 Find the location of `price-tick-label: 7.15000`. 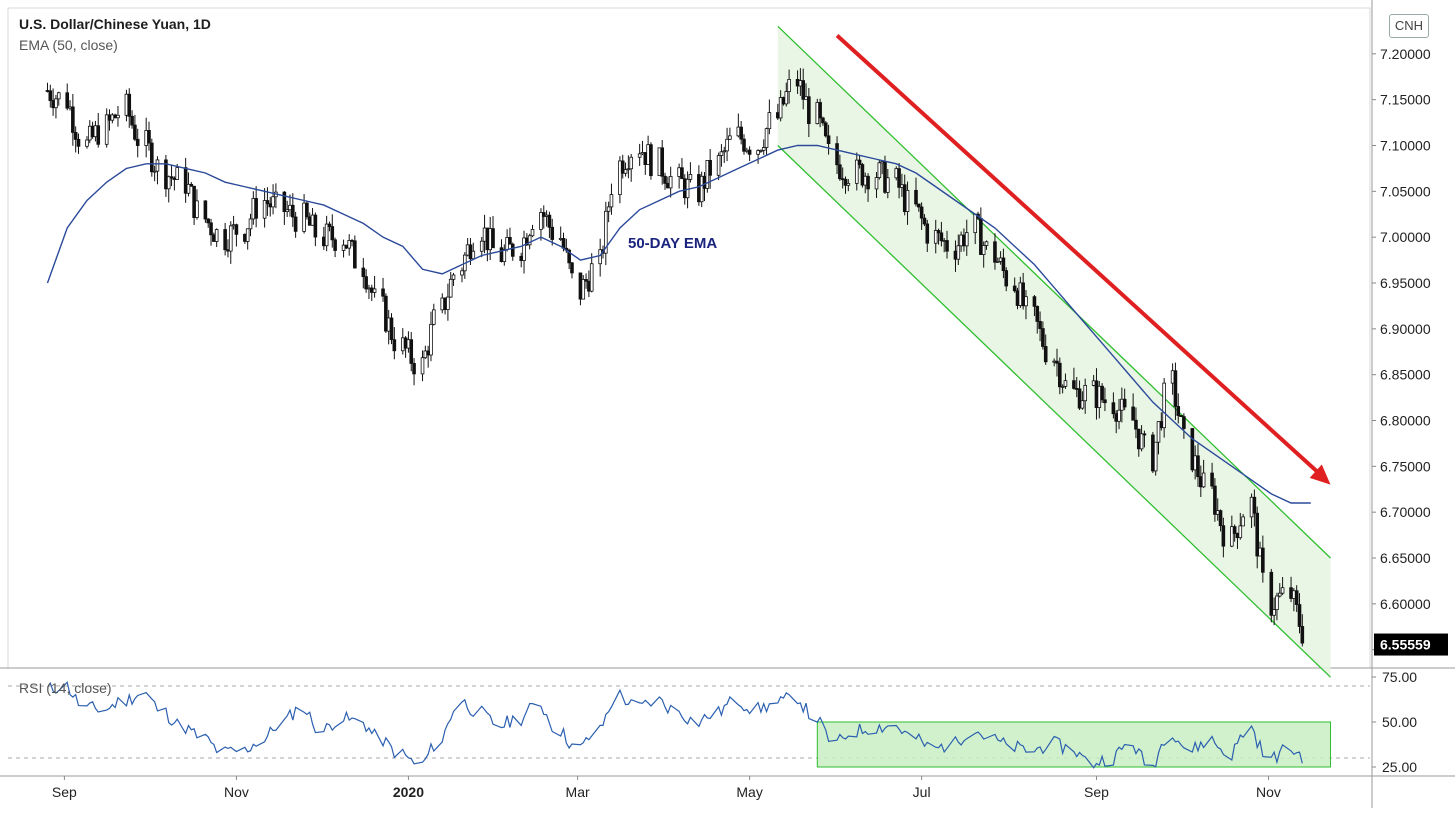

price-tick-label: 7.15000 is located at coordinates (1405, 100).